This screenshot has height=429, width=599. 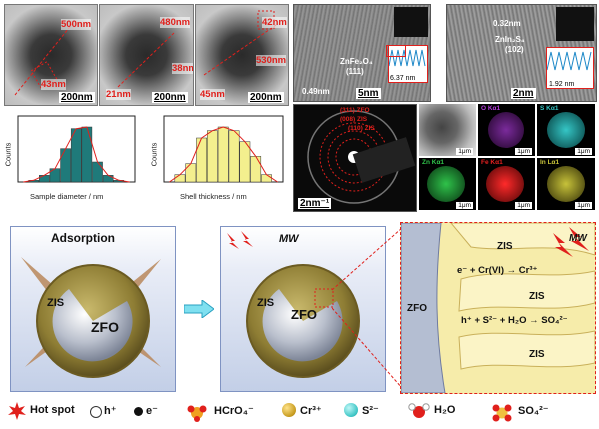 What do you see at coordinates (537, 354) in the screenshot?
I see `zis-label-3: ZIS` at bounding box center [537, 354].